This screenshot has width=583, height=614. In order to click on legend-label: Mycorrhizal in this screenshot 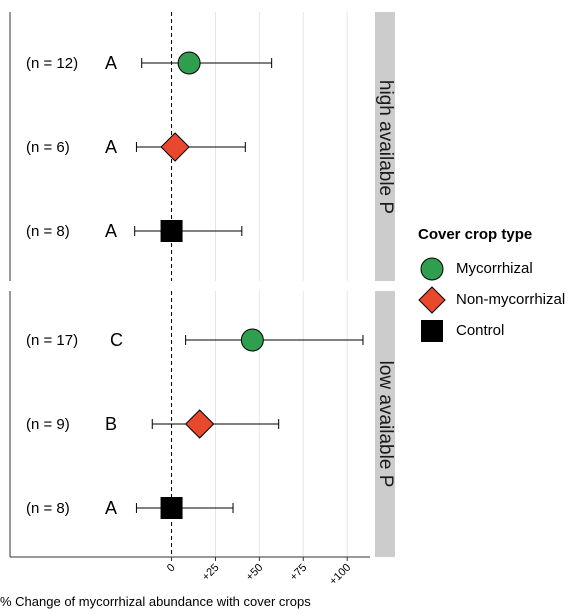, I will do `click(494, 268)`.